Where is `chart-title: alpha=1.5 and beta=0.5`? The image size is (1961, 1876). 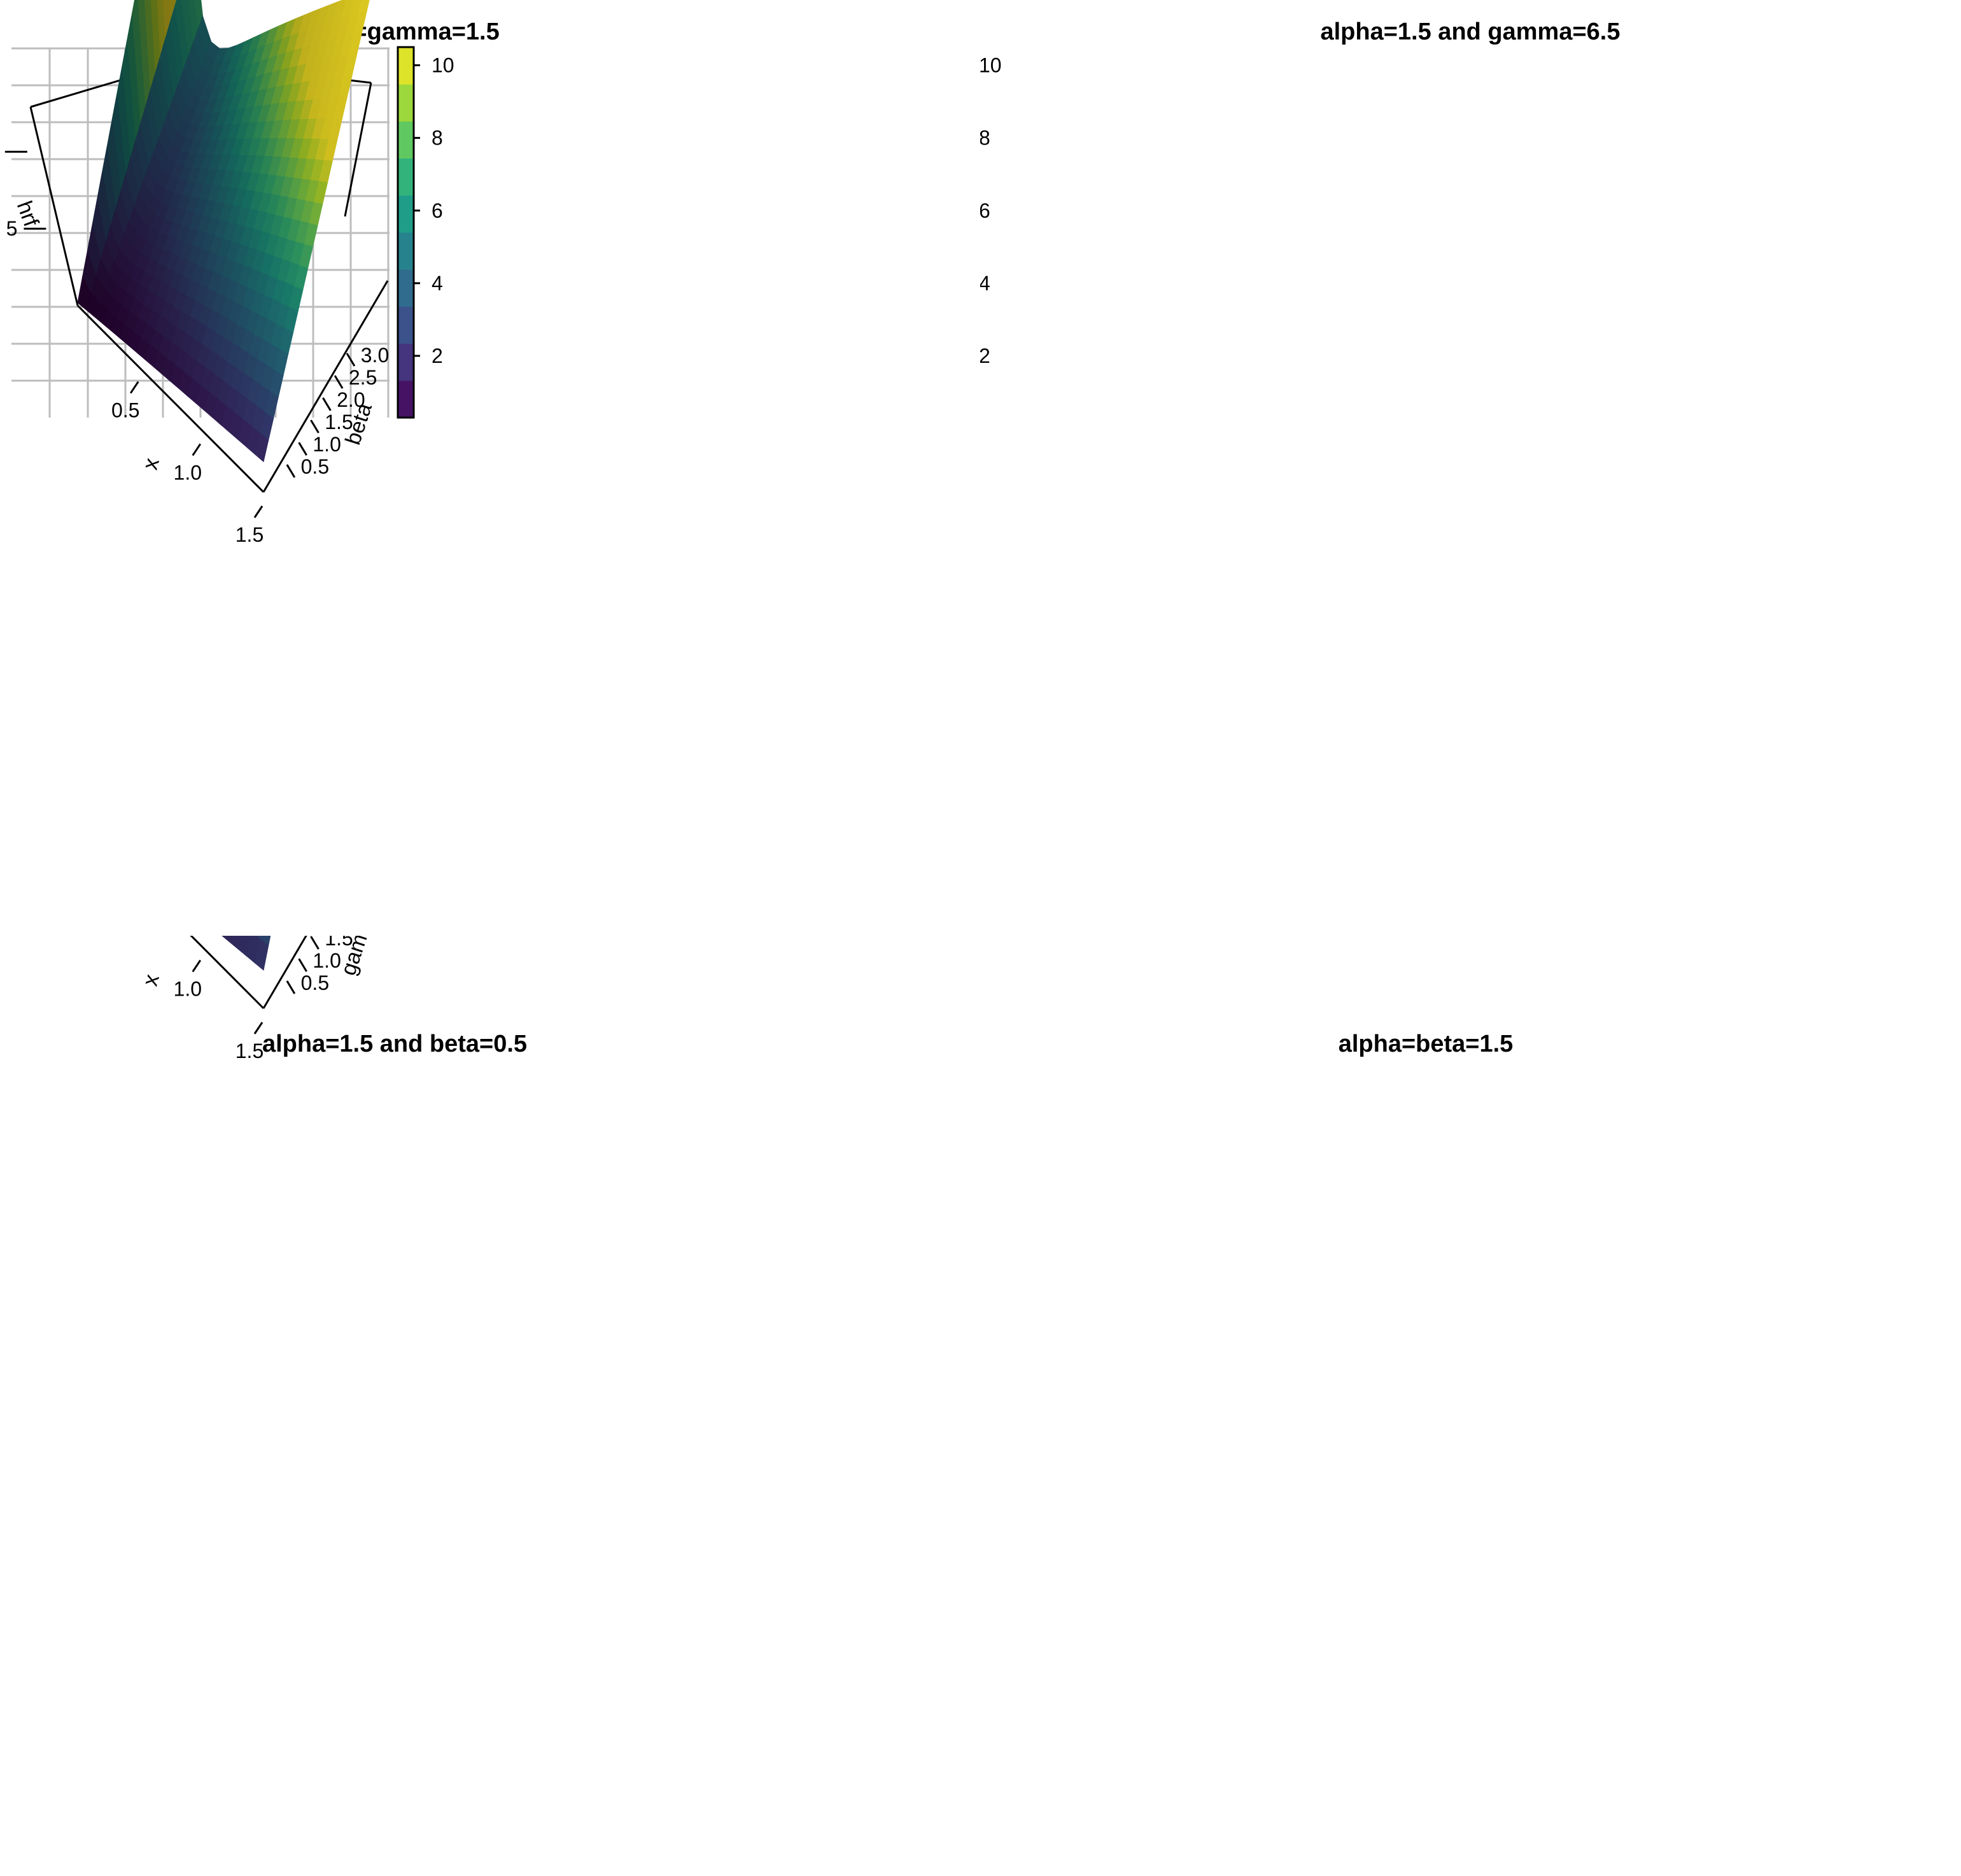 chart-title: alpha=1.5 and beta=0.5 is located at coordinates (394, 1044).